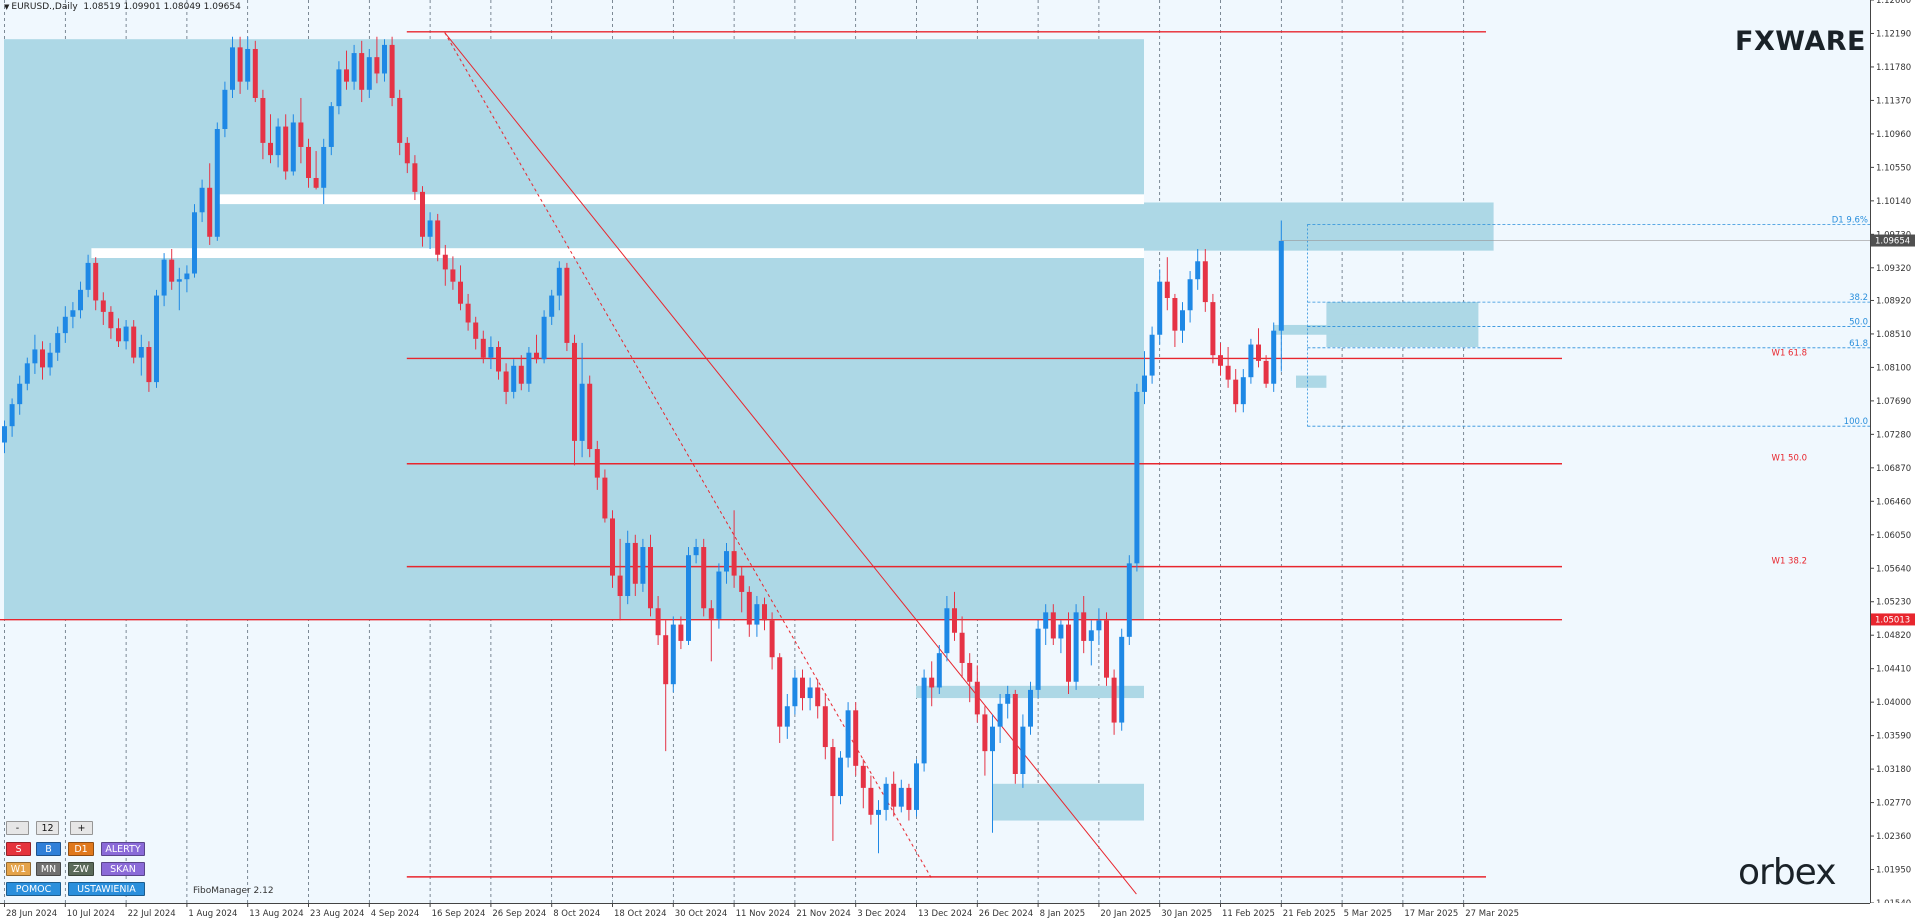 This screenshot has height=921, width=1915. I want to click on time-tick-label: 11 Feb 2025, so click(1248, 914).